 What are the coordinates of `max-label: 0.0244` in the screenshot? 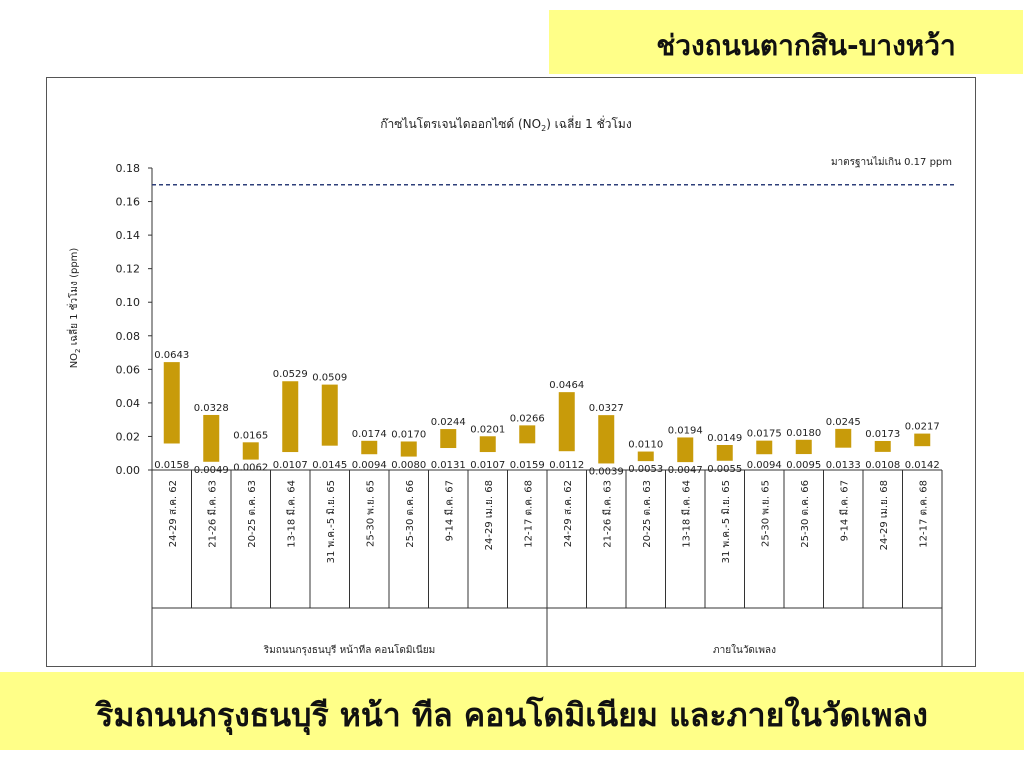 It's located at (448, 422).